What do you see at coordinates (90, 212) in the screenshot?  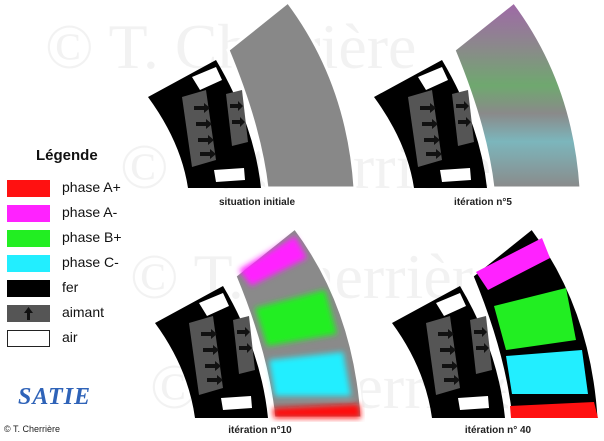 I see `legend-label: phase A-` at bounding box center [90, 212].